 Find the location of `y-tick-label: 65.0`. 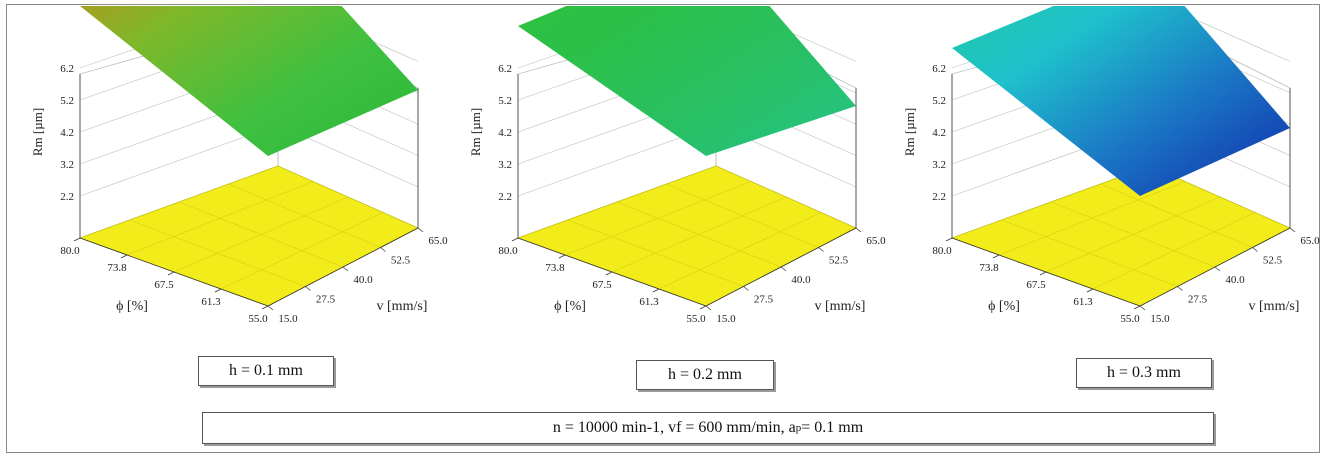

y-tick-label: 65.0 is located at coordinates (876, 241).